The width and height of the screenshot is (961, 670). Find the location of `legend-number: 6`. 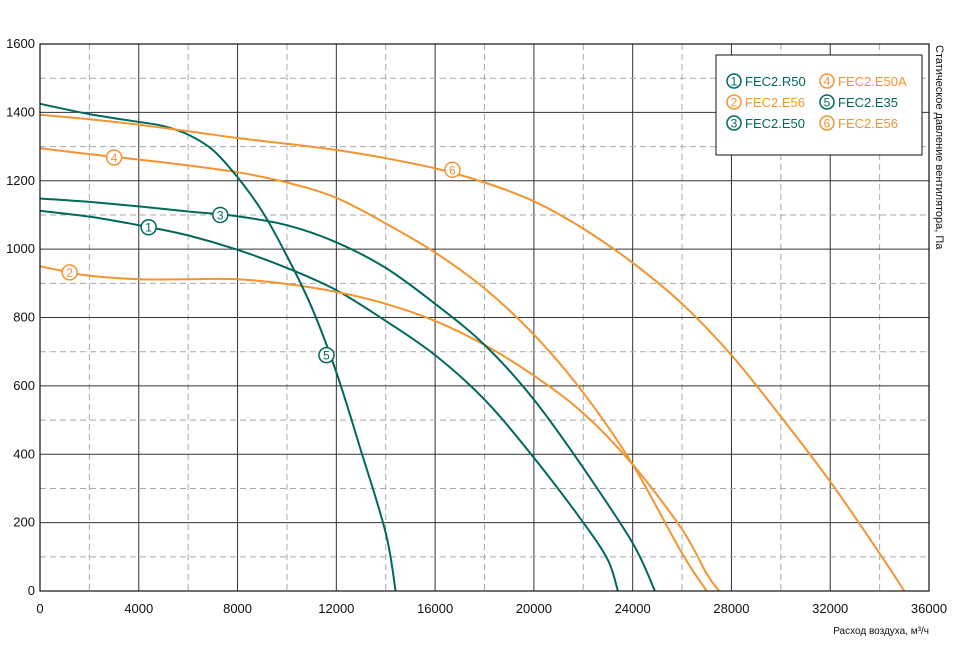

legend-number: 6 is located at coordinates (827, 124).